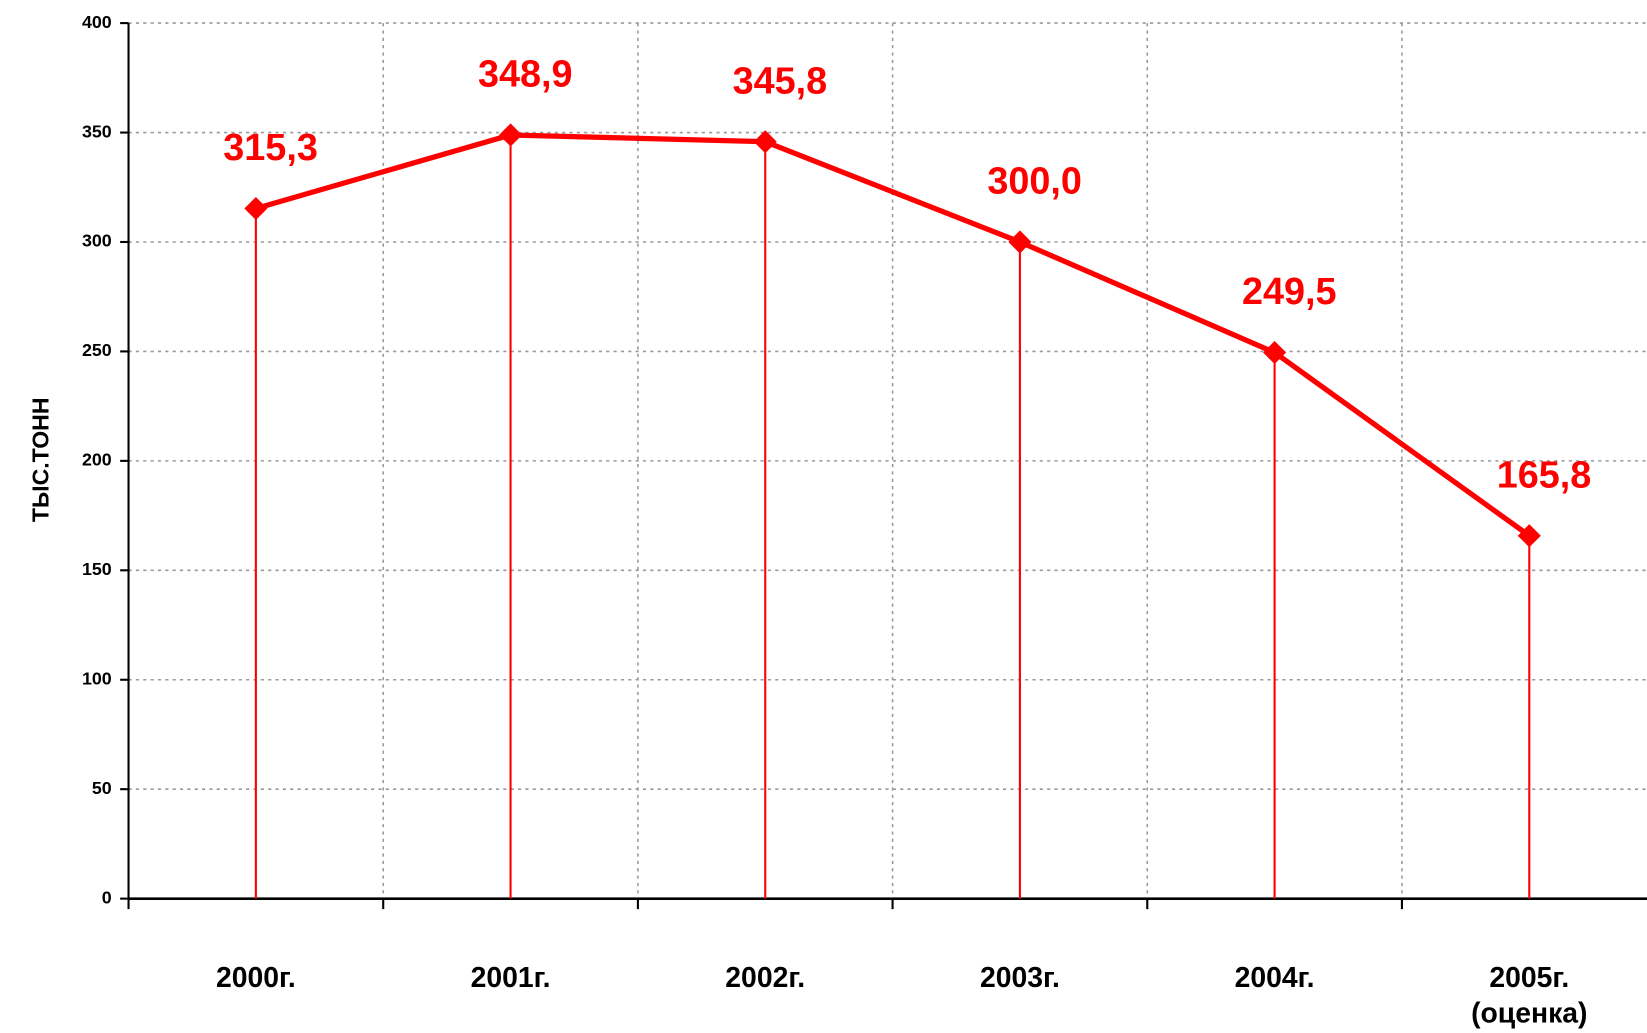  Describe the element at coordinates (256, 978) in the screenshot. I see `x-tick-label: 2000г.` at that location.